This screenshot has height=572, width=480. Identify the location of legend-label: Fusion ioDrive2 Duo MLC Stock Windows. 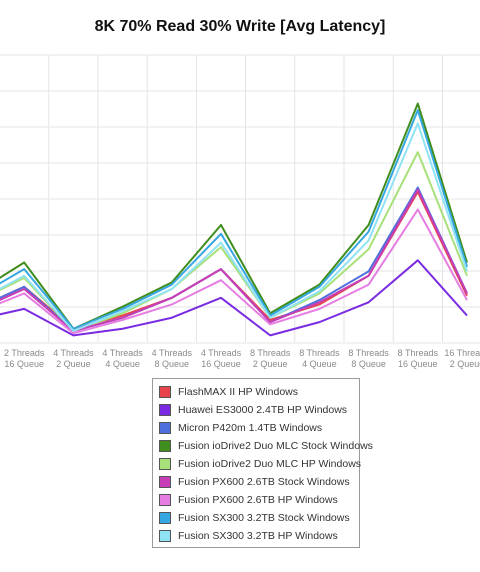
(275, 446).